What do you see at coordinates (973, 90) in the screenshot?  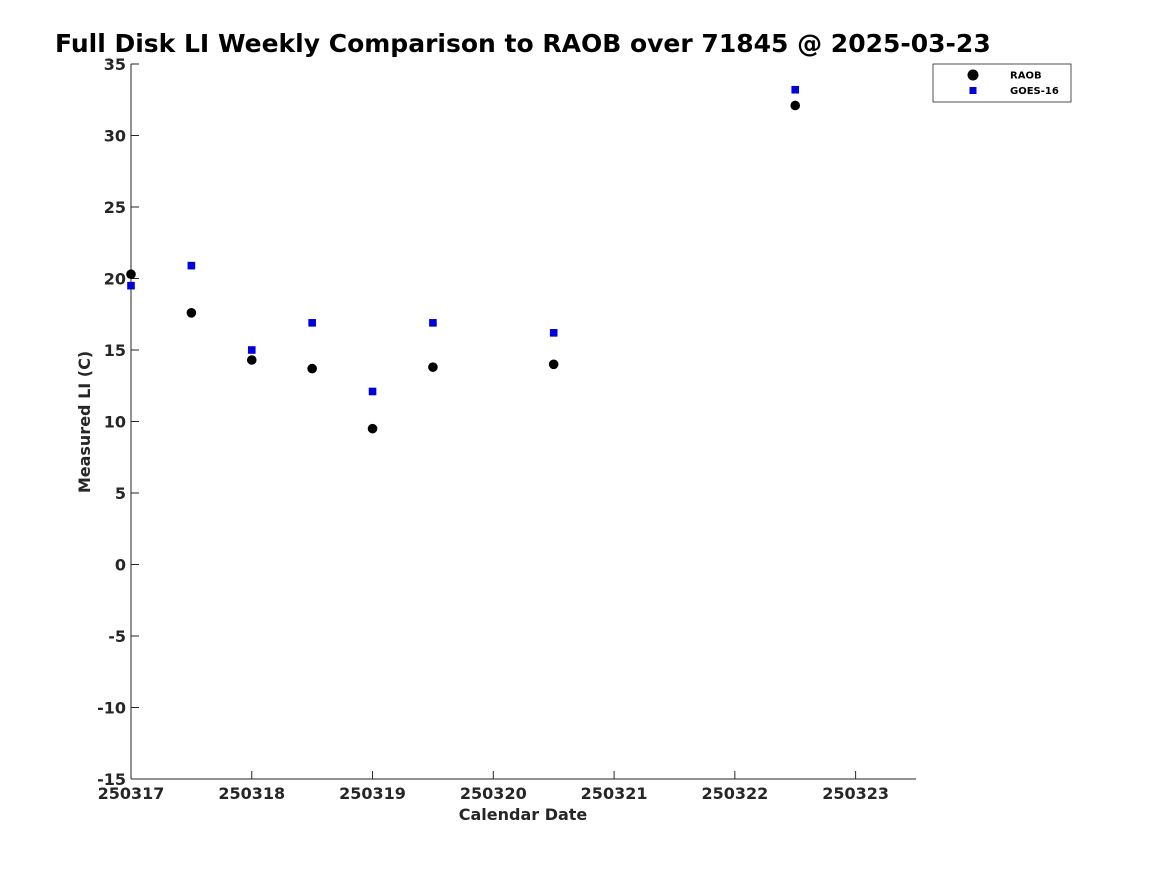 I see `legend-goes-16-marker` at bounding box center [973, 90].